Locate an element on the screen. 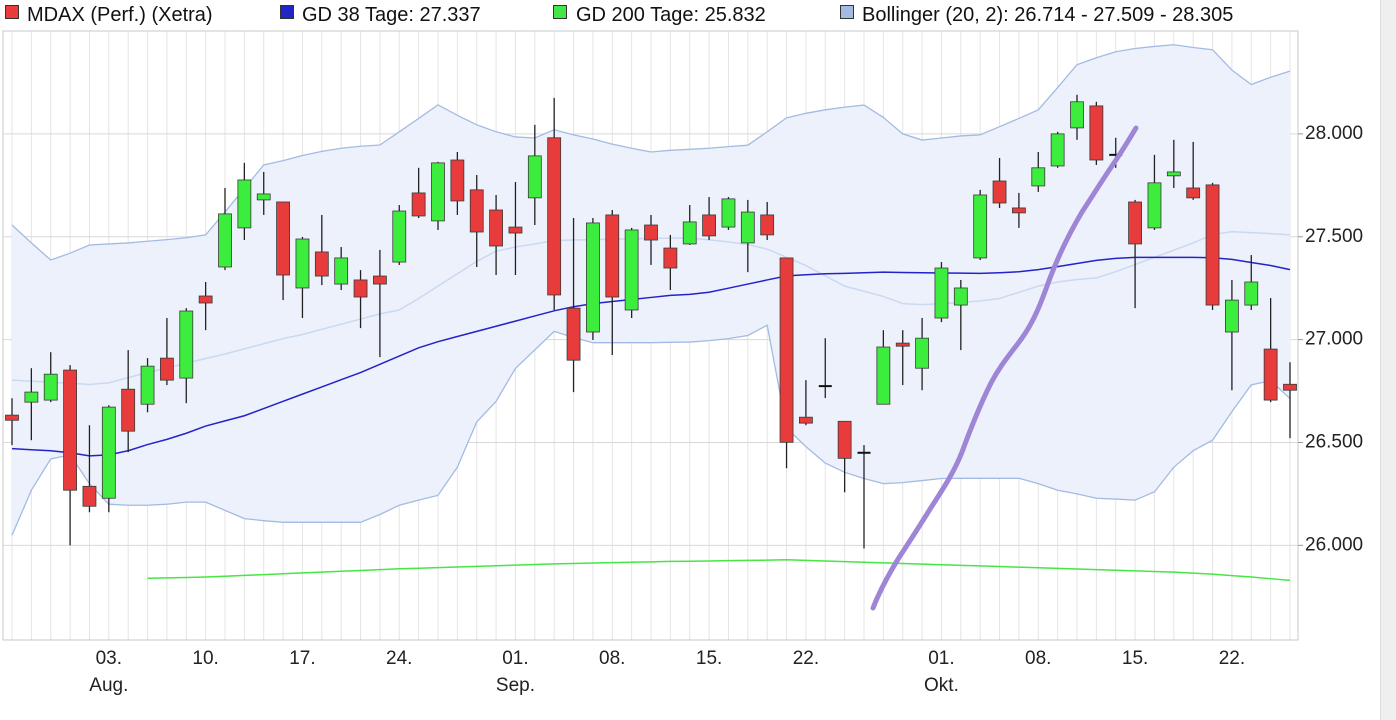  y-tick-label: 27.500 is located at coordinates (1334, 236).